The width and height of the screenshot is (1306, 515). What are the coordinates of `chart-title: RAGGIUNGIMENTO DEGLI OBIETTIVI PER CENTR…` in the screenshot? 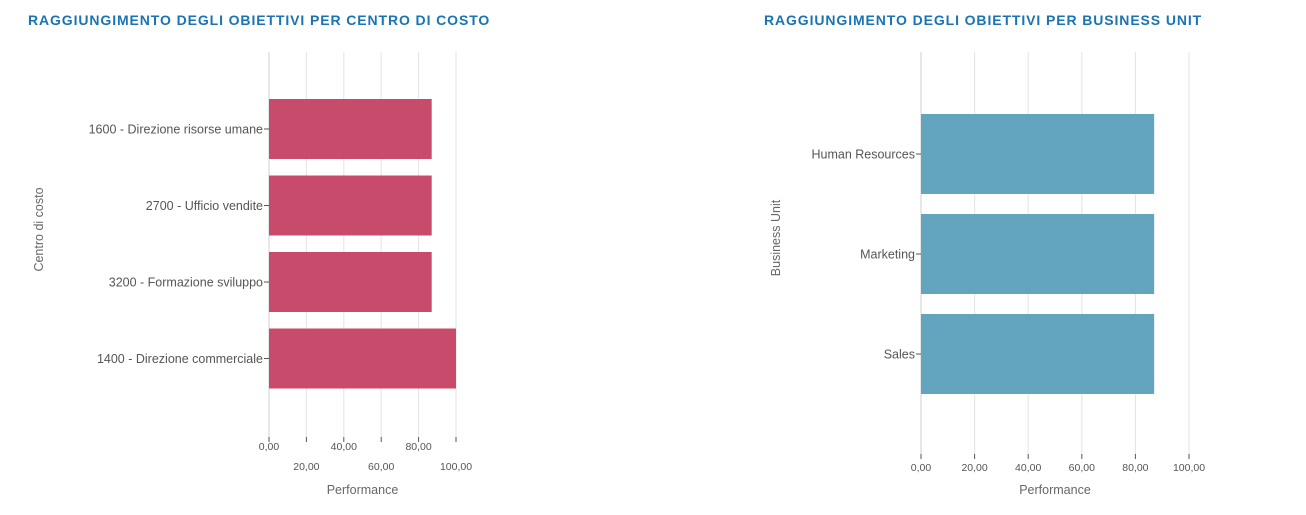 It's located at (259, 20).